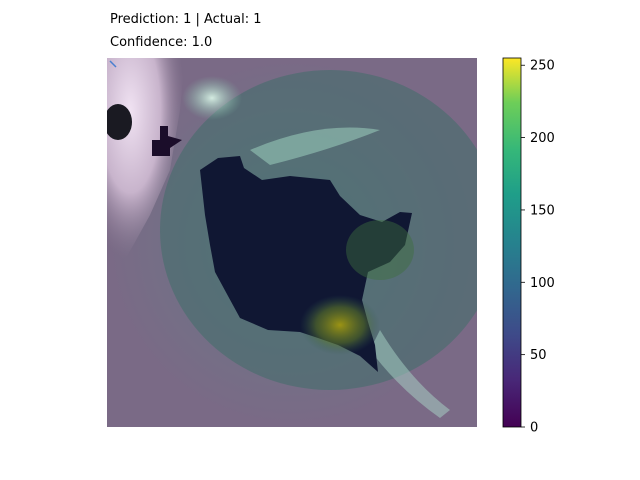 The image size is (640, 480). What do you see at coordinates (534, 428) in the screenshot?
I see `colorbar-tick-label: 0` at bounding box center [534, 428].